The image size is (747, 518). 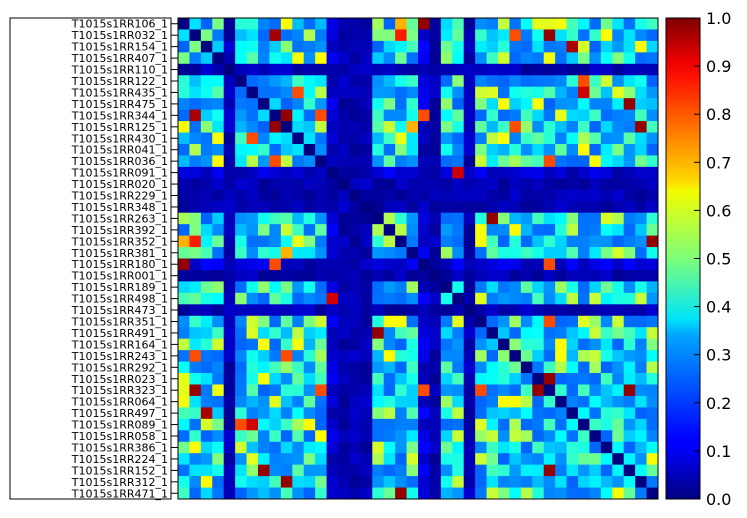 What do you see at coordinates (119, 241) in the screenshot?
I see `row-label: T1015s1RR352_1` at bounding box center [119, 241].